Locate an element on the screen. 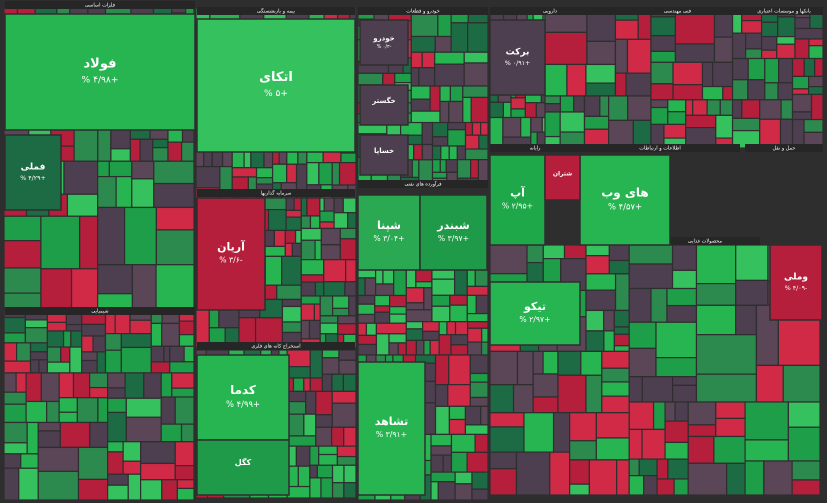  stock-change: +۴/۹۹ % is located at coordinates (243, 404).